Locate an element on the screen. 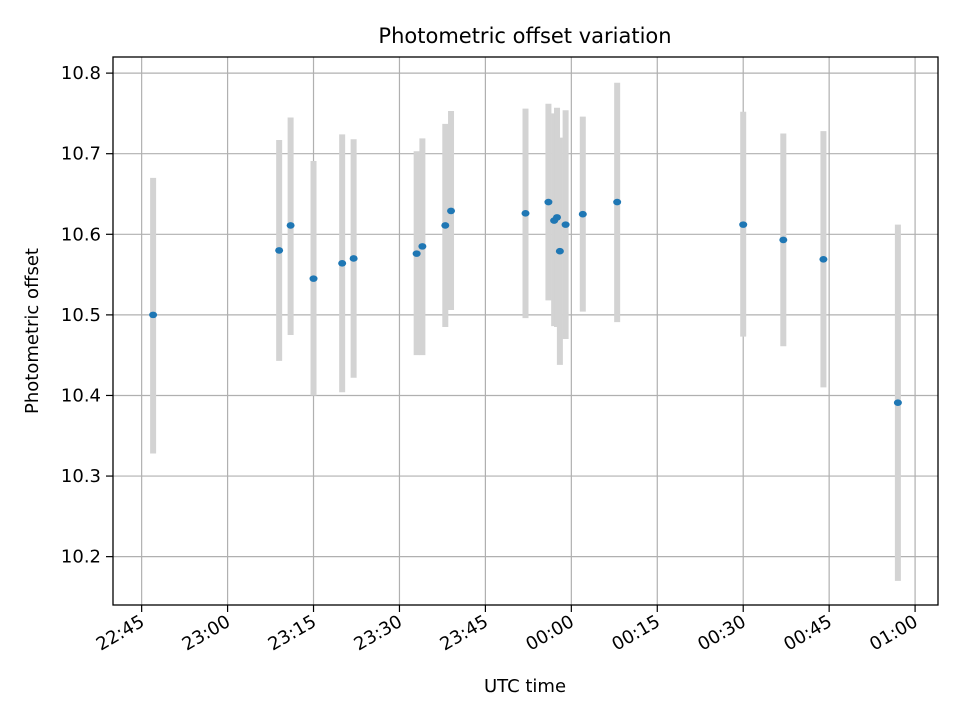 This screenshot has height=720, width=960. x-tick-label: 22:45 is located at coordinates (120, 633).